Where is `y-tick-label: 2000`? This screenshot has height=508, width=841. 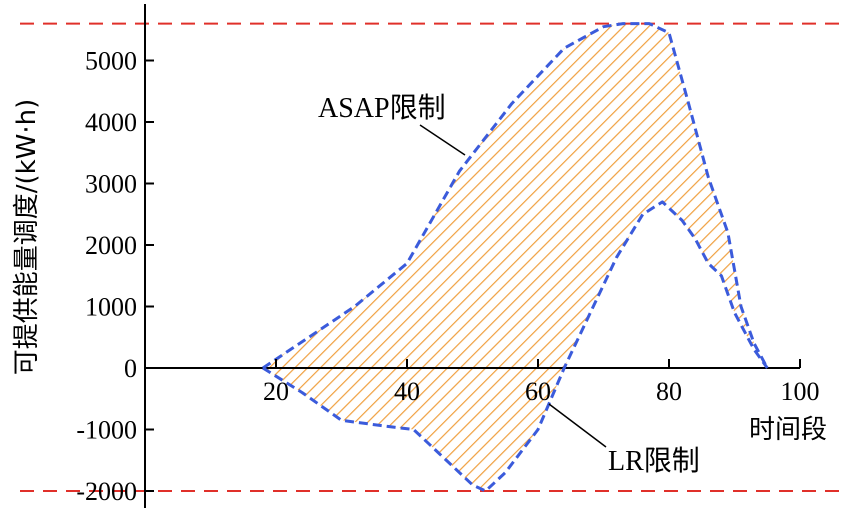
y-tick-label: 2000 is located at coordinates (111, 245).